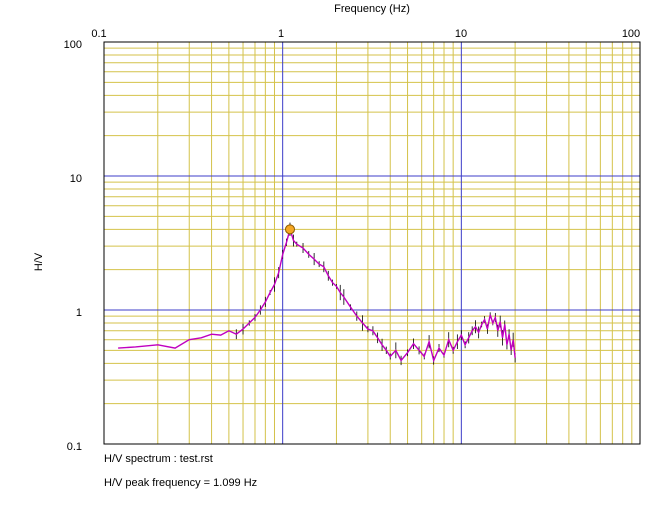 The width and height of the screenshot is (672, 505). I want to click on x-axis-title: Frequency (Hz), so click(372, 9).